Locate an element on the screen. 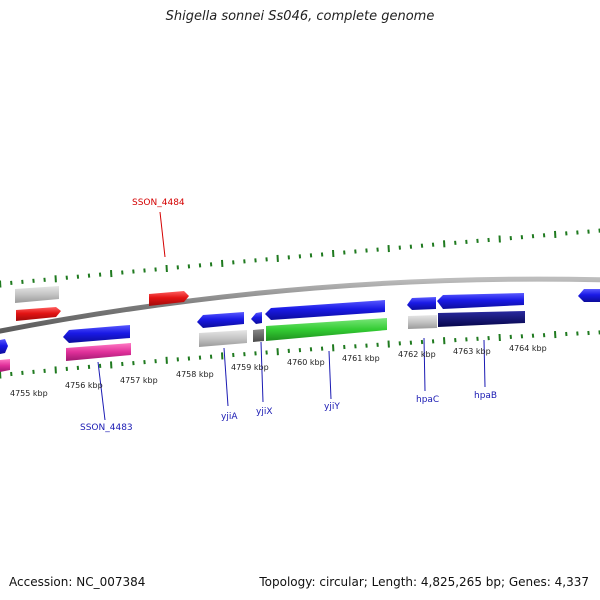  tick-label: 4761 kbp is located at coordinates (361, 358).